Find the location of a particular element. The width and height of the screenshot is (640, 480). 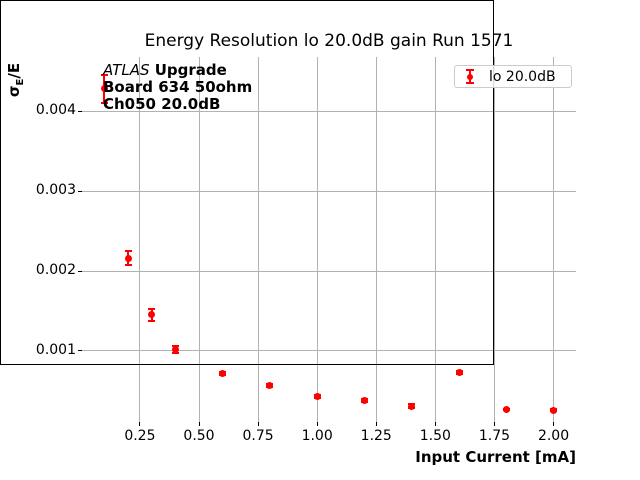

legend-marker-dot is located at coordinates (470, 76).